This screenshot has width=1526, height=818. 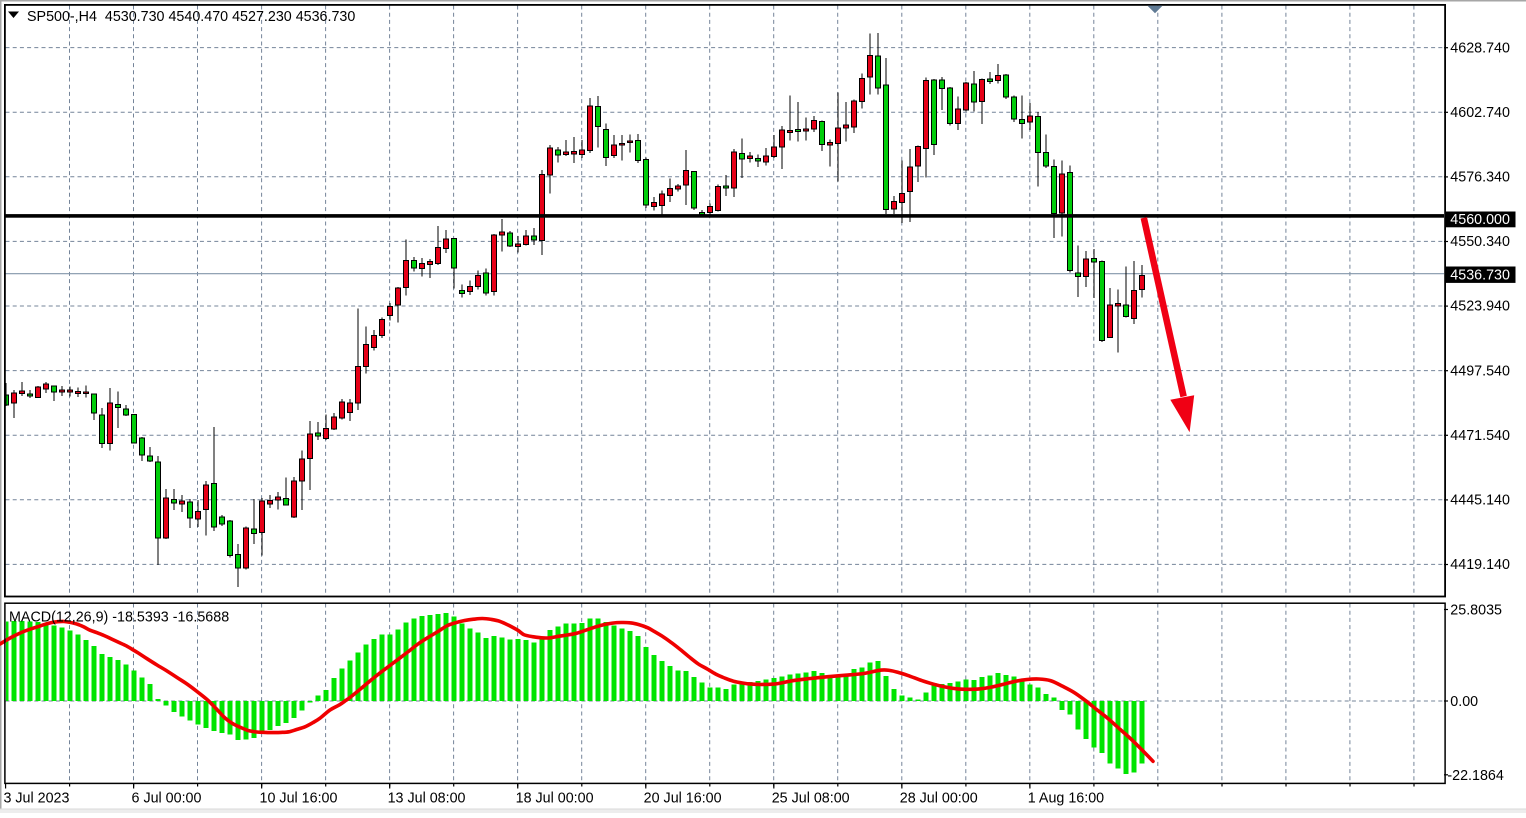 I want to click on svg-text: 4445.140, so click(x=1480, y=501).